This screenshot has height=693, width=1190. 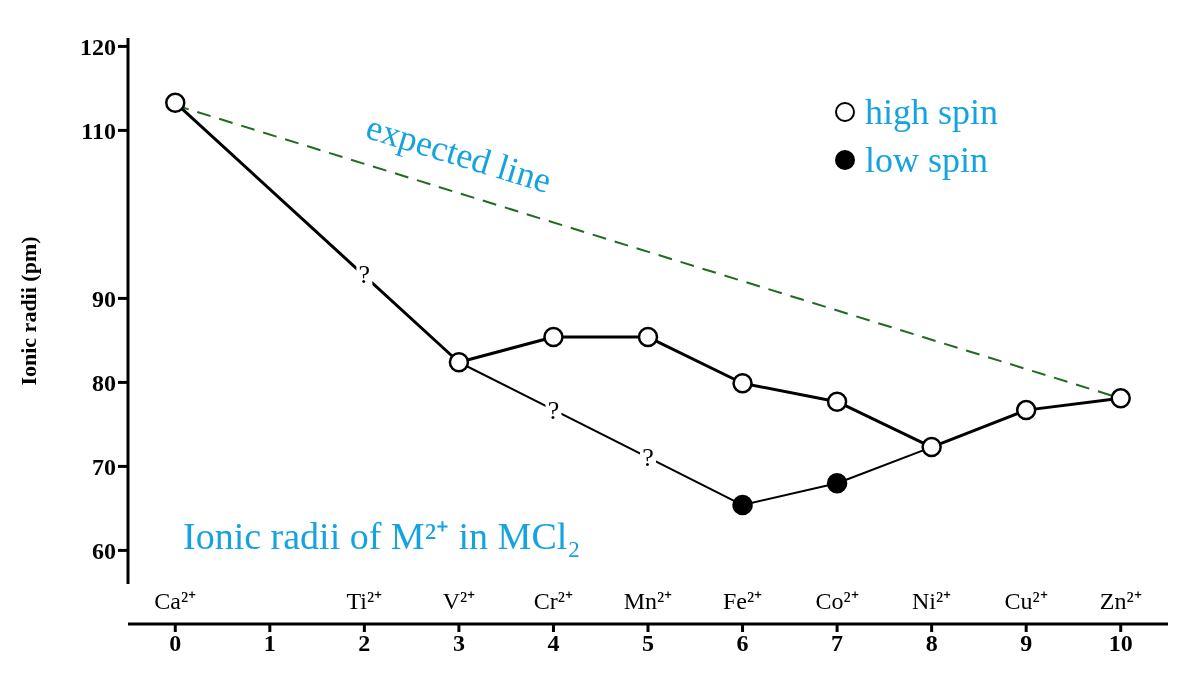 What do you see at coordinates (931, 643) in the screenshot?
I see `x2-tick-label: 8` at bounding box center [931, 643].